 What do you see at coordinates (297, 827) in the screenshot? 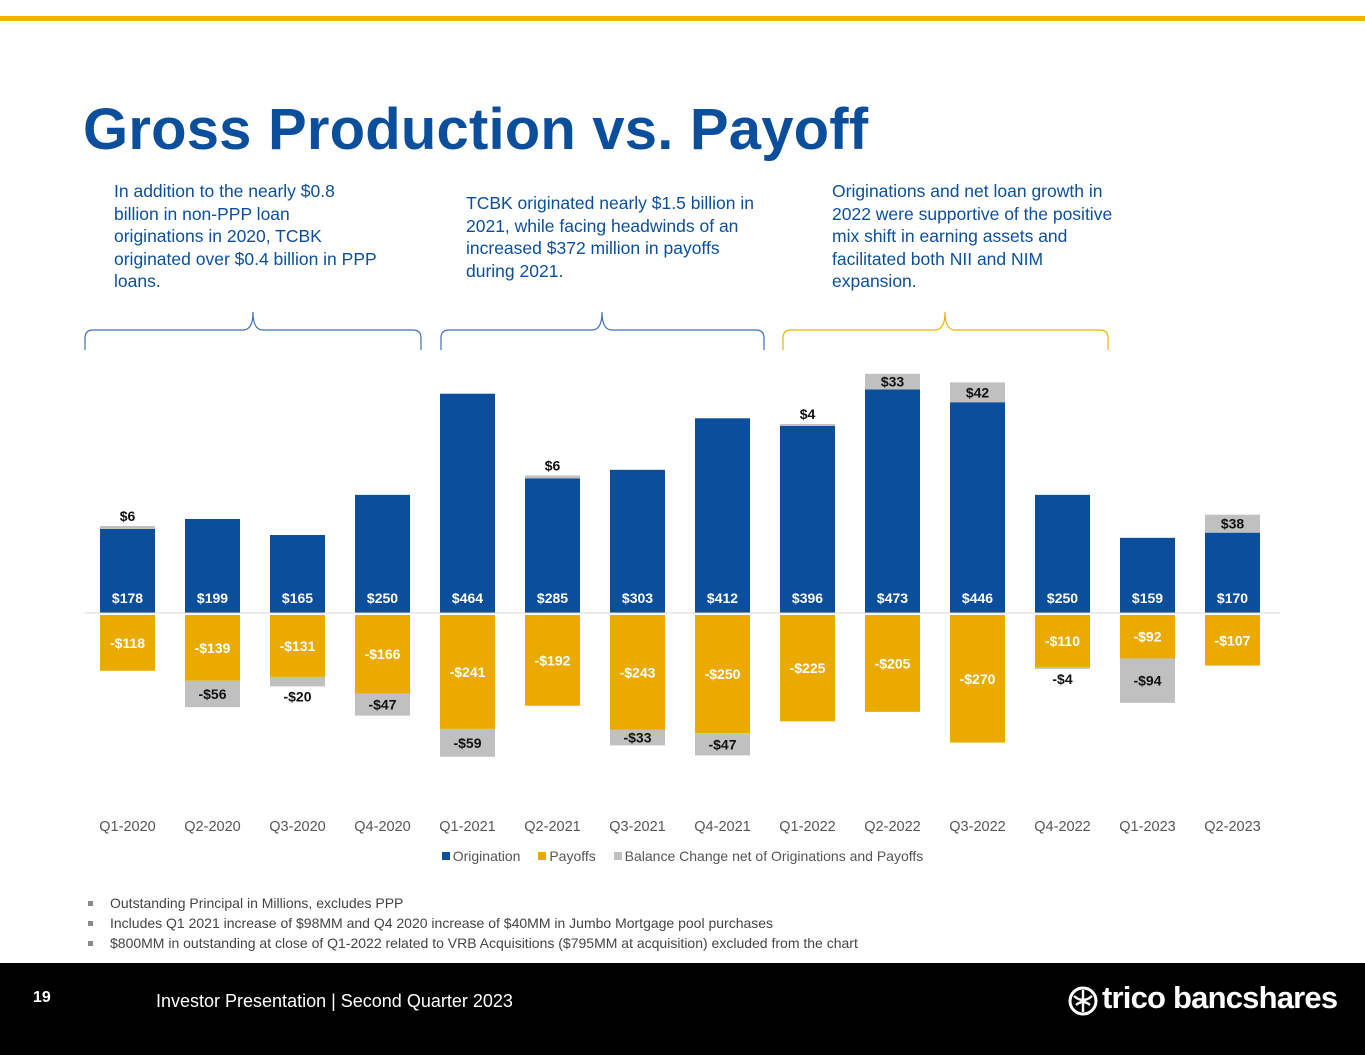
I see `tick-label-Q3-2020: Q3-2020` at bounding box center [297, 827].